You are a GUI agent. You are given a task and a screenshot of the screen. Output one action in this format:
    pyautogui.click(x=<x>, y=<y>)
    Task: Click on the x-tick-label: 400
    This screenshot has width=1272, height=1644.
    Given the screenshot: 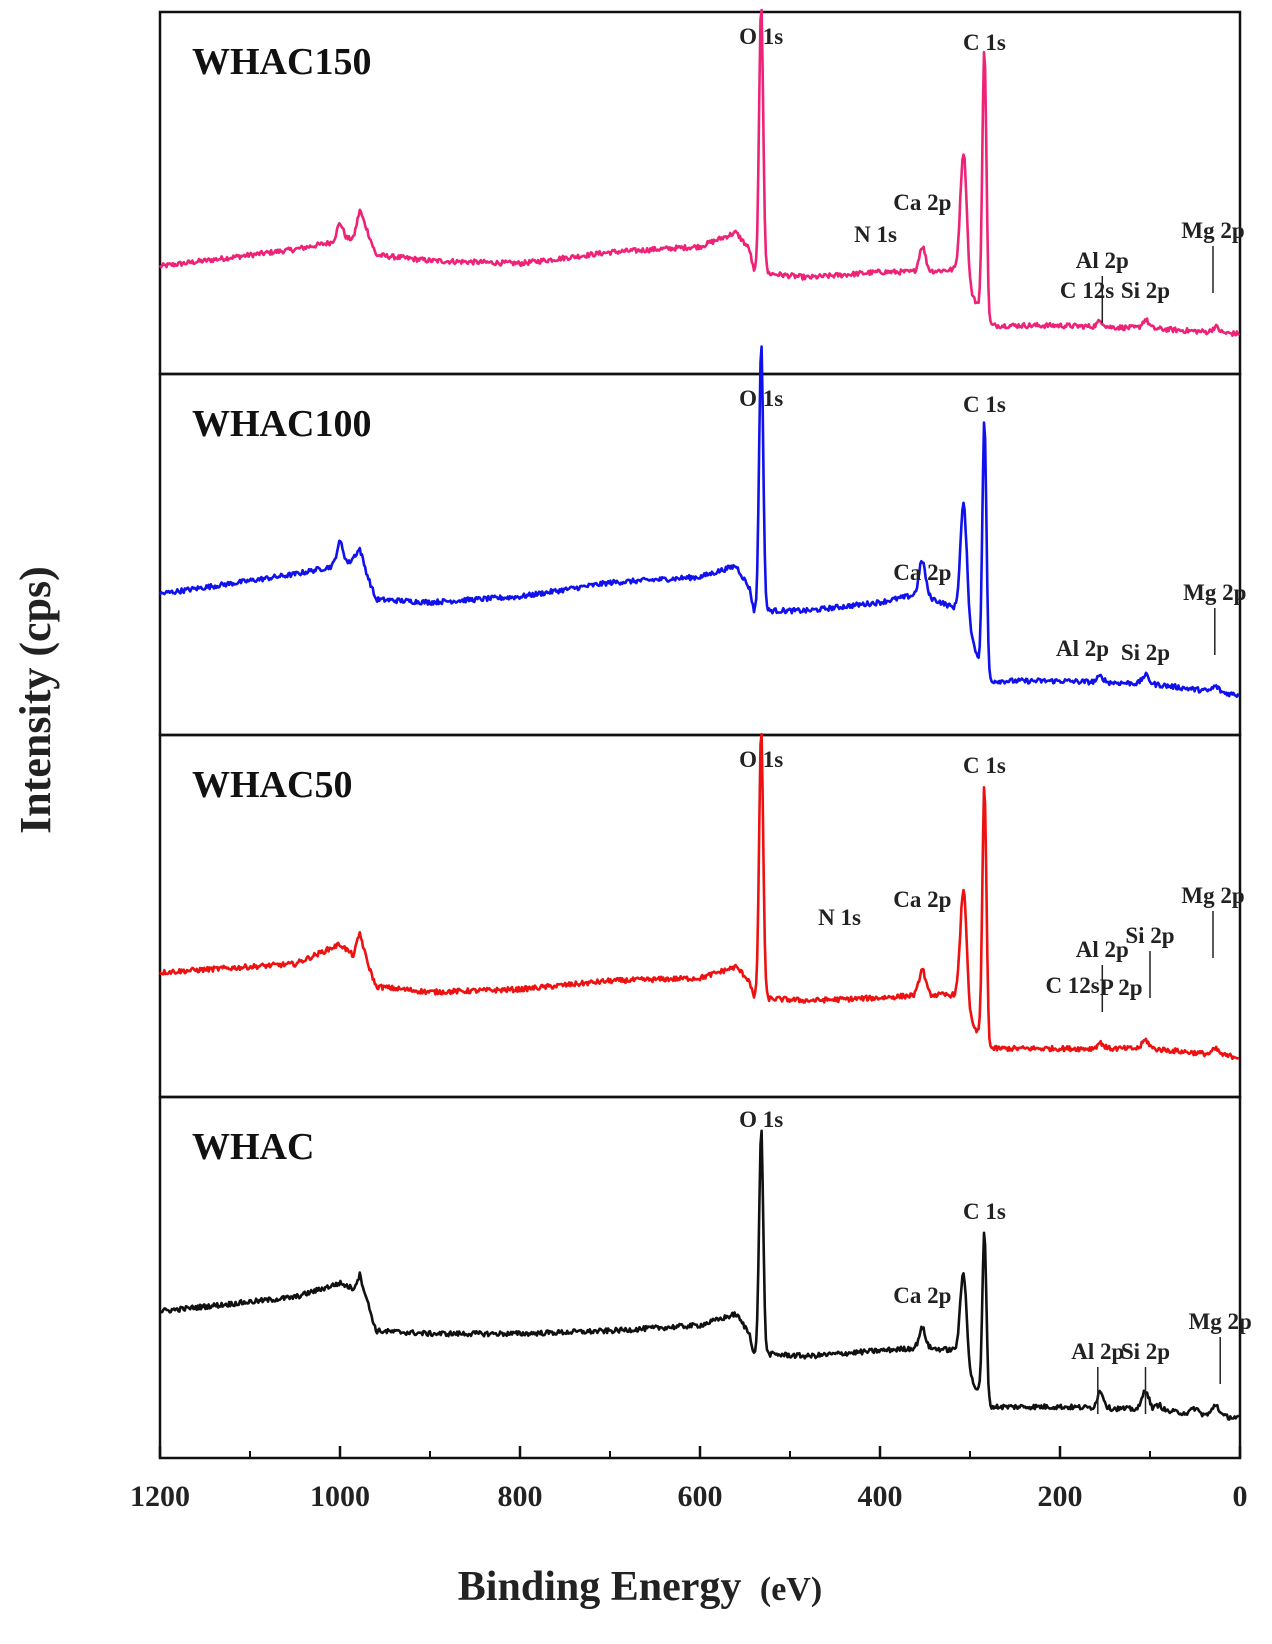 What is the action you would take?
    pyautogui.click(x=880, y=1496)
    